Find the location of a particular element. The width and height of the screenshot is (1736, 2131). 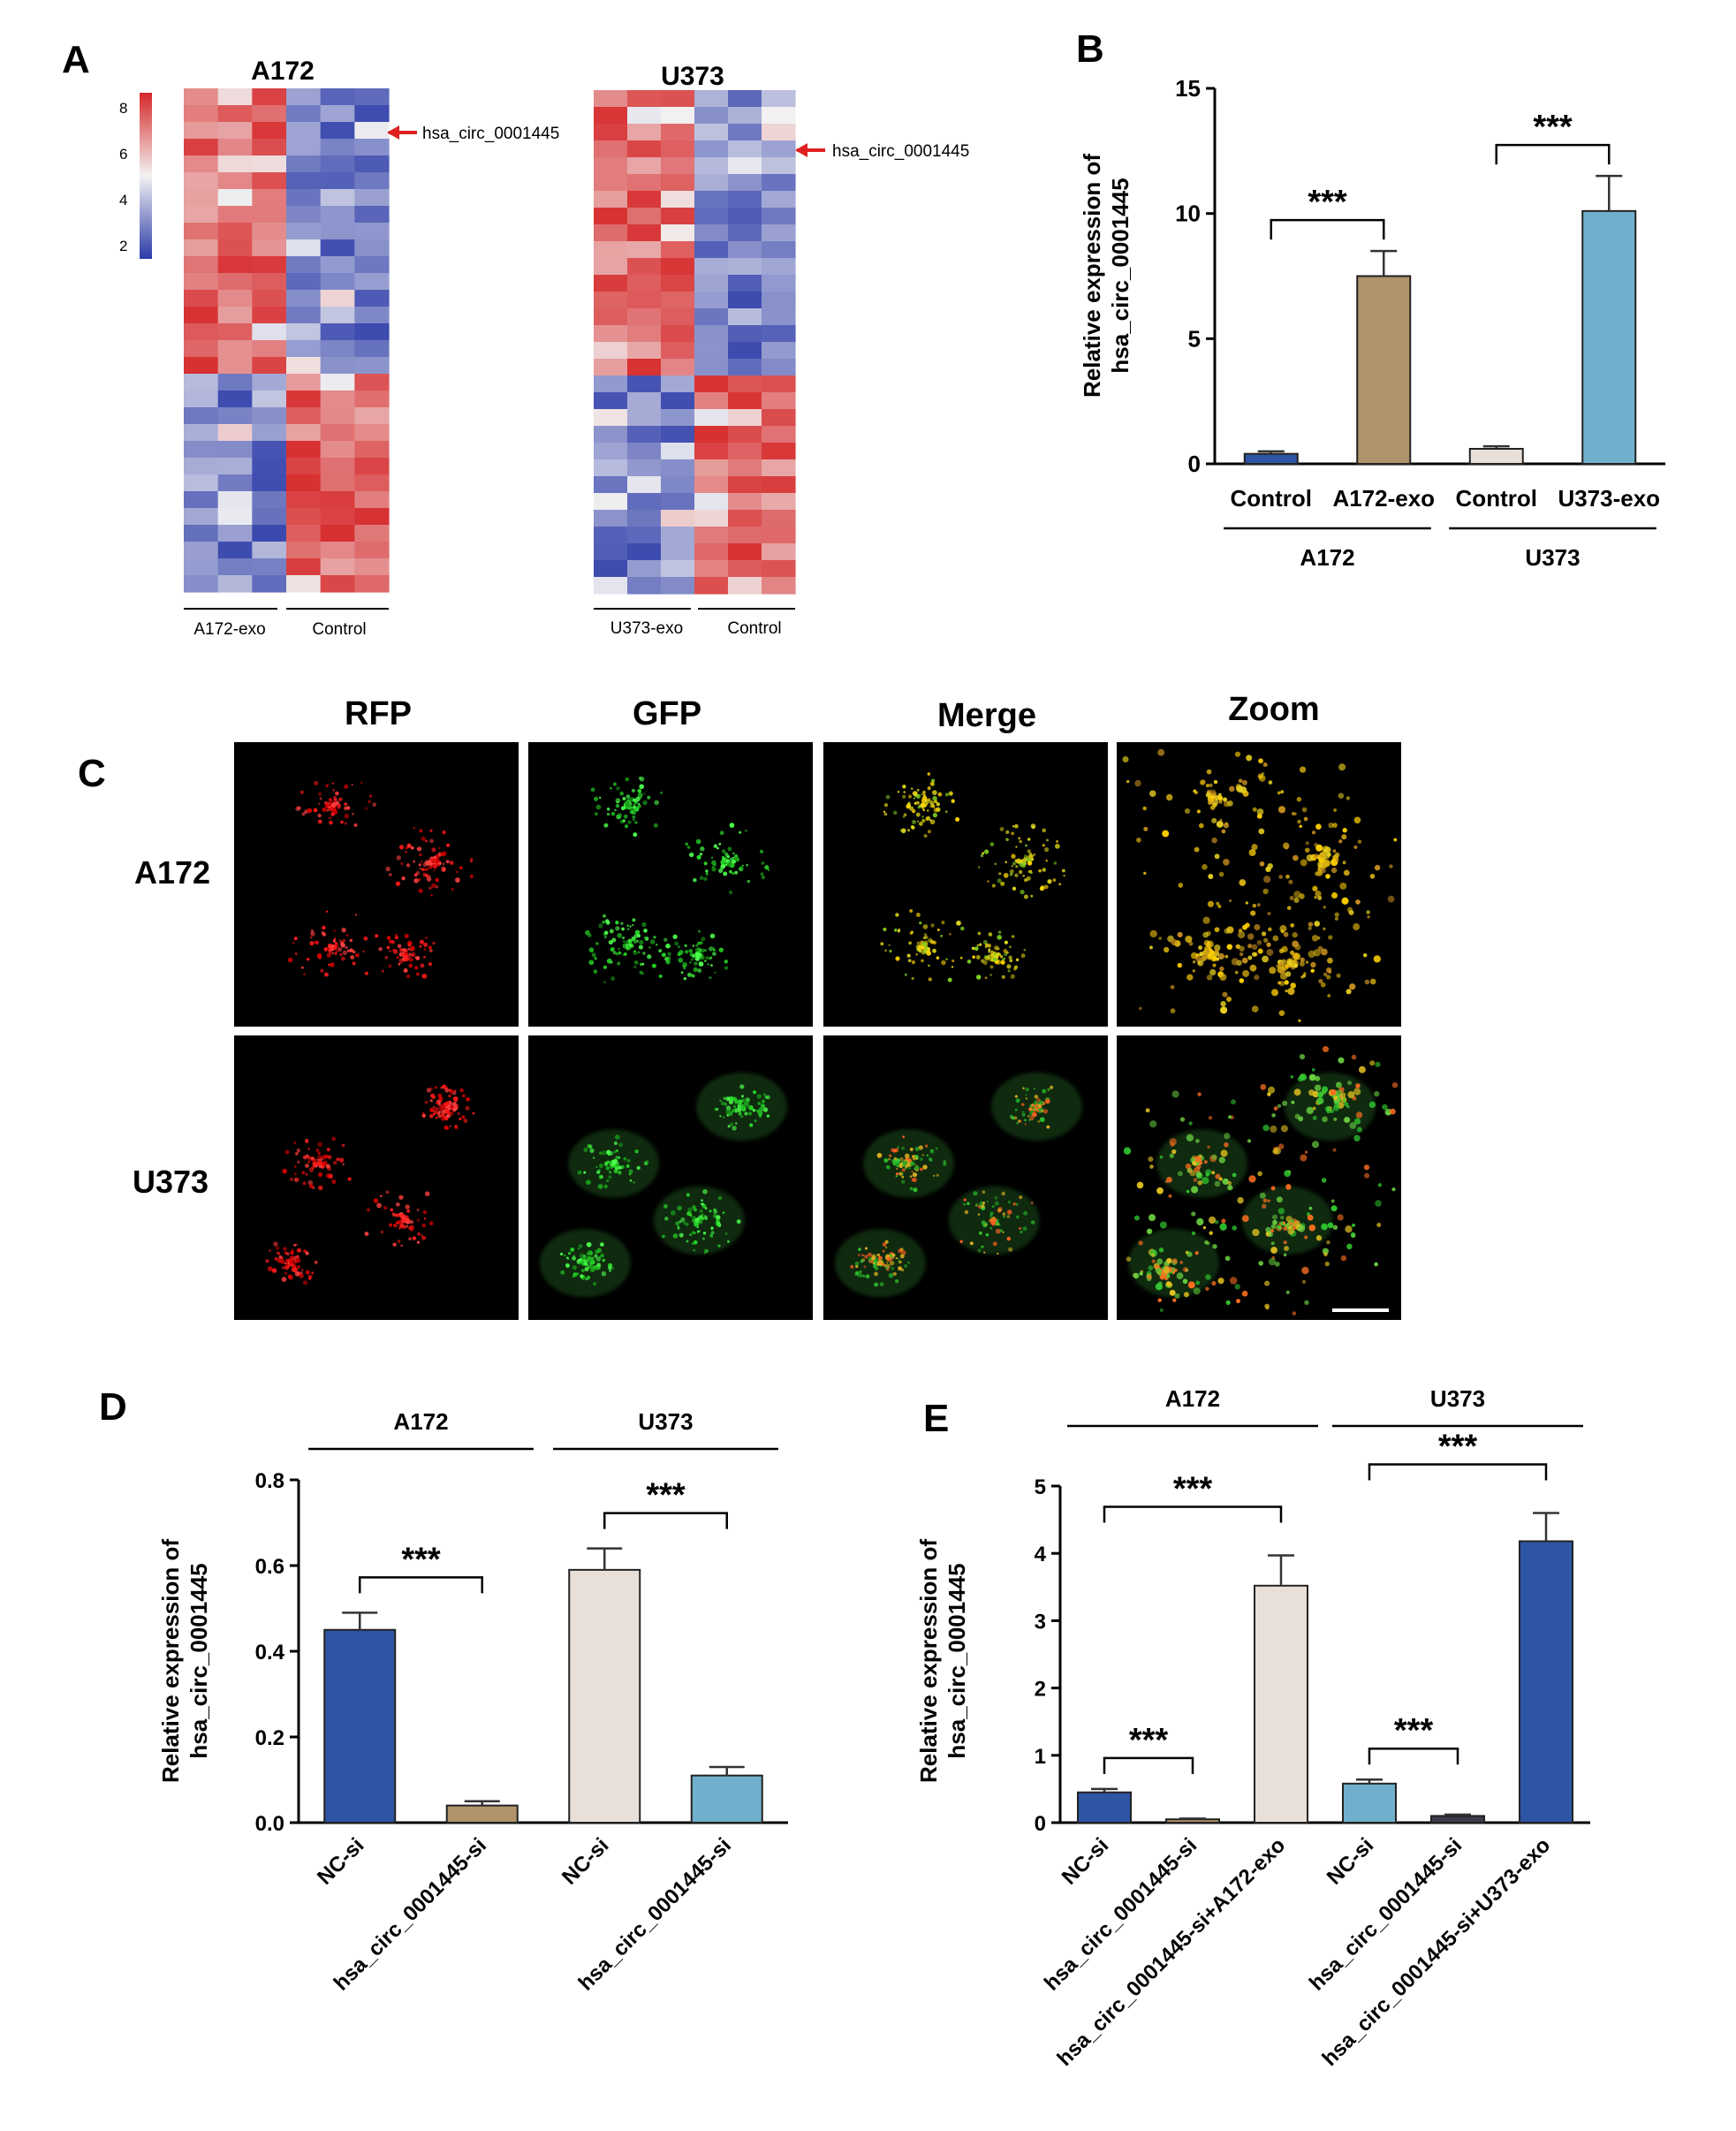

y-tick-label: 0 is located at coordinates (1194, 464).